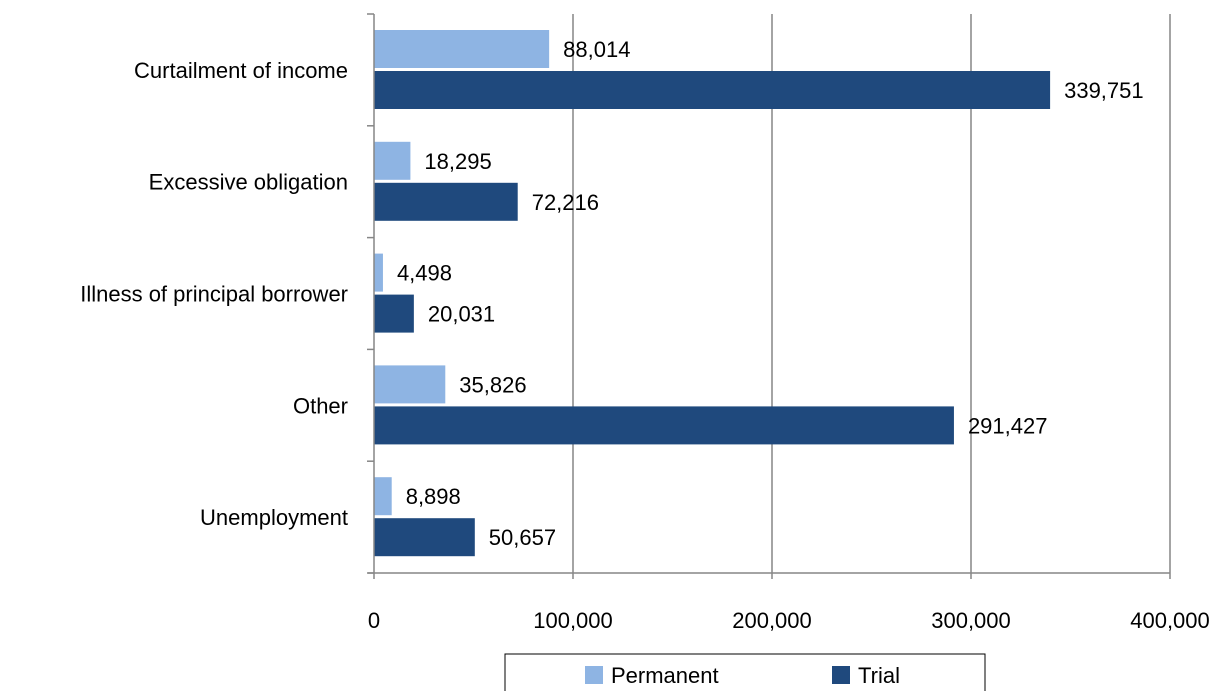  What do you see at coordinates (879, 675) in the screenshot?
I see `legend-label-trial: Trial` at bounding box center [879, 675].